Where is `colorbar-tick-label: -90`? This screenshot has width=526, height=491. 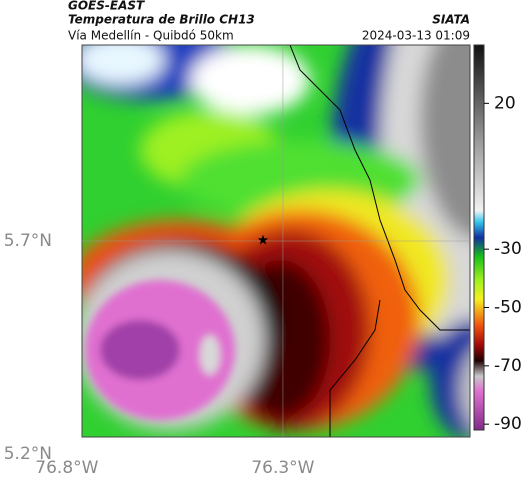 colorbar-tick-label: -90 is located at coordinates (508, 424).